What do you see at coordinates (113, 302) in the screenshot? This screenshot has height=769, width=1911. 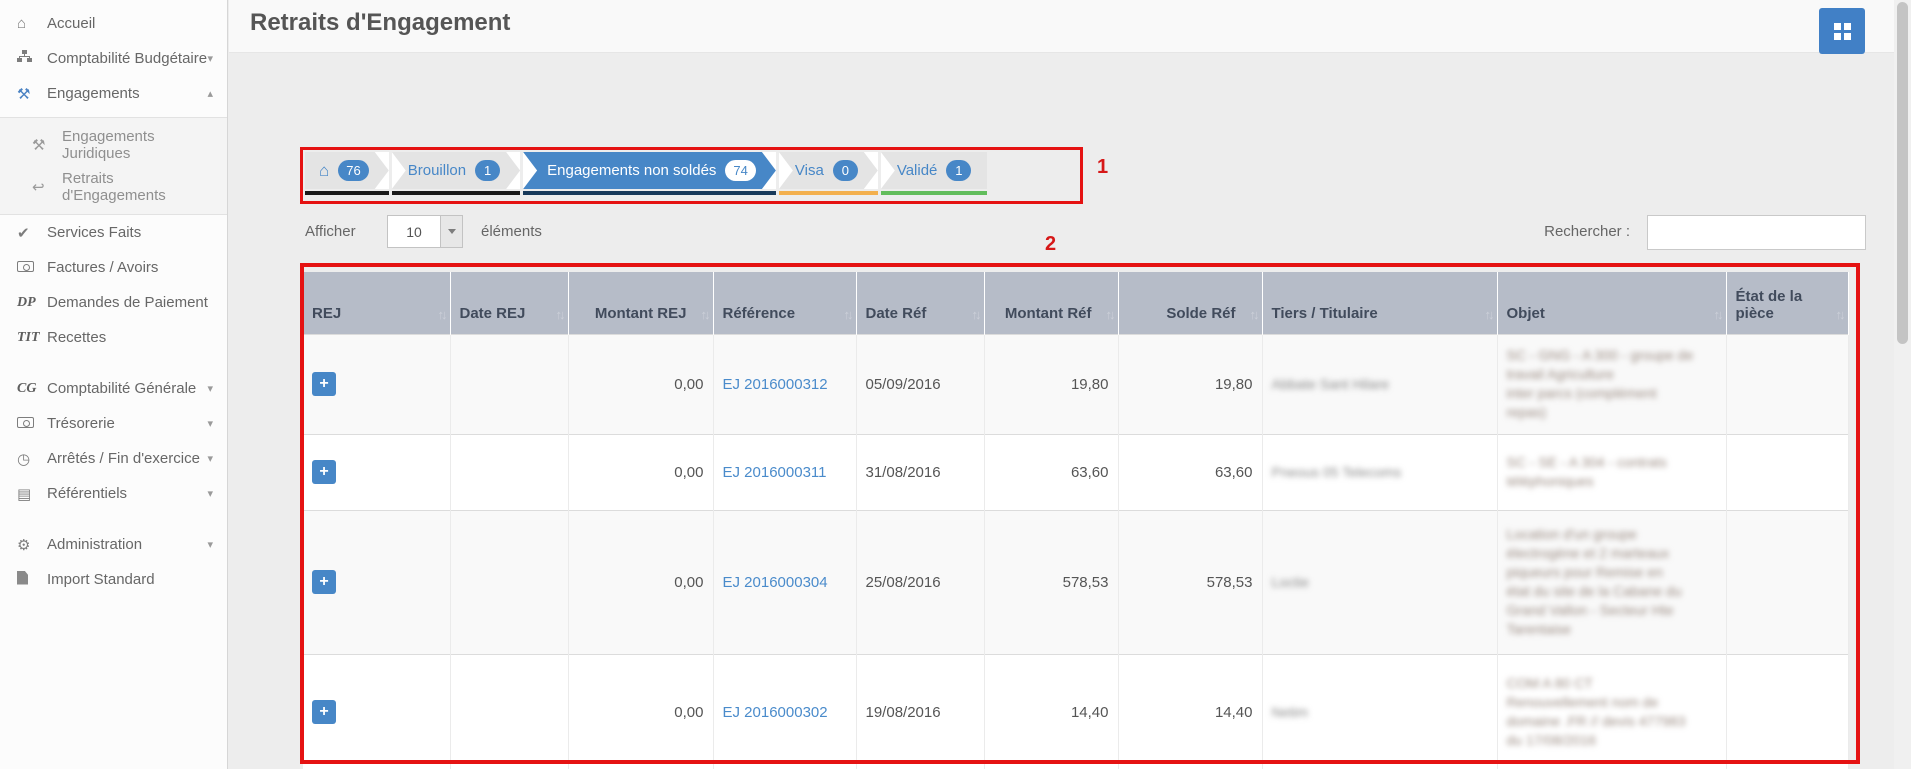 I see `sidebar-item-demandes-paiement: DP Demandes de Paiement` at bounding box center [113, 302].